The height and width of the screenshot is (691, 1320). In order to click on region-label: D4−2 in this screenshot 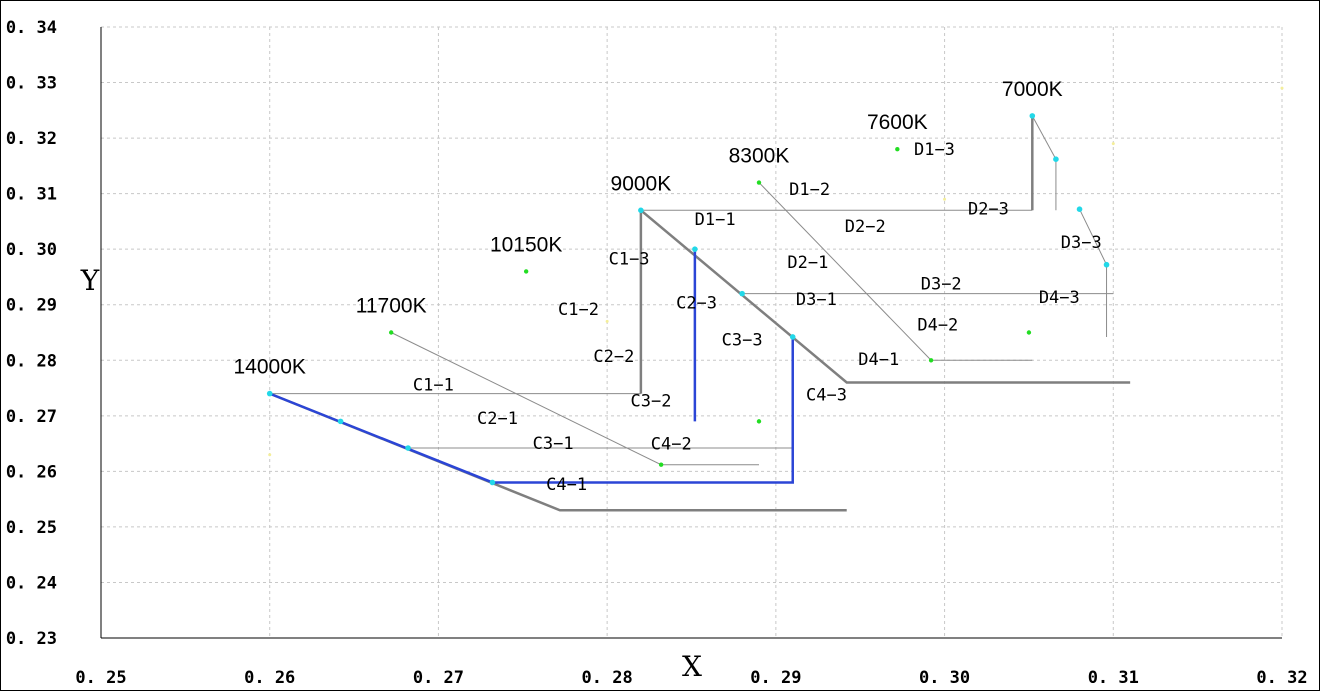, I will do `click(937, 326)`.